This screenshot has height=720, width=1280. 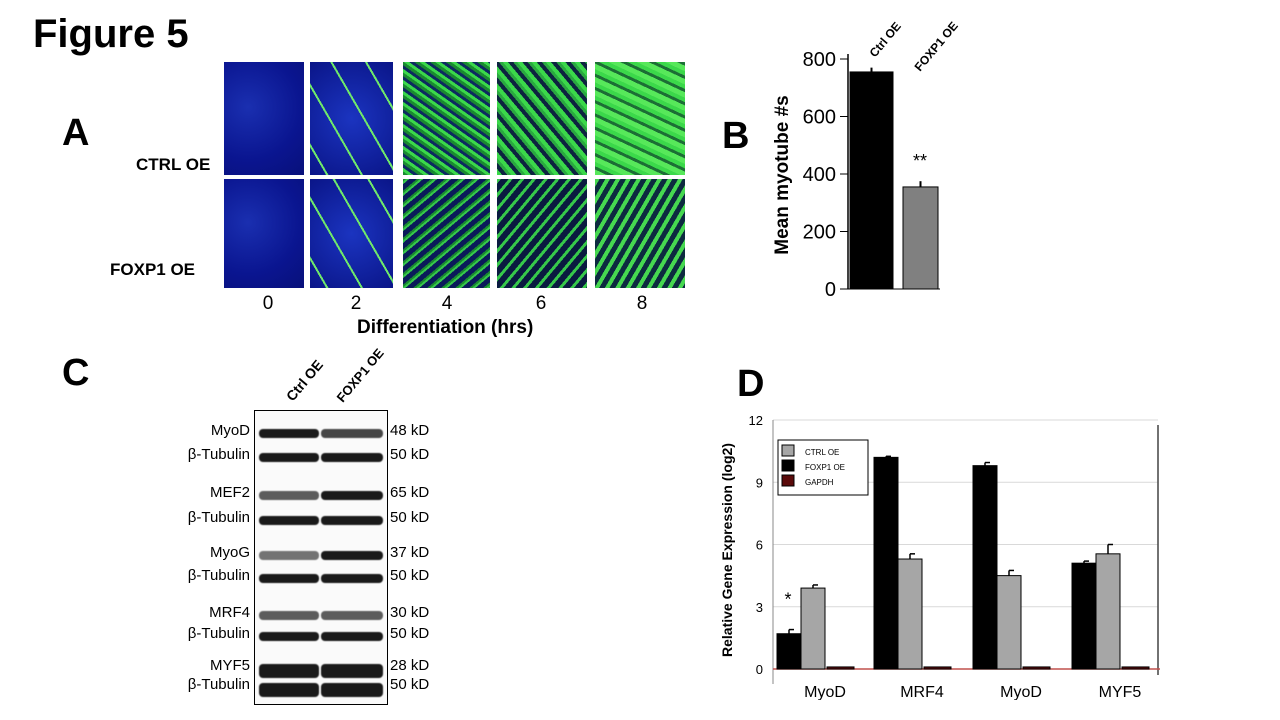 What do you see at coordinates (111, 34) in the screenshot?
I see `figure-title: Figure 5` at bounding box center [111, 34].